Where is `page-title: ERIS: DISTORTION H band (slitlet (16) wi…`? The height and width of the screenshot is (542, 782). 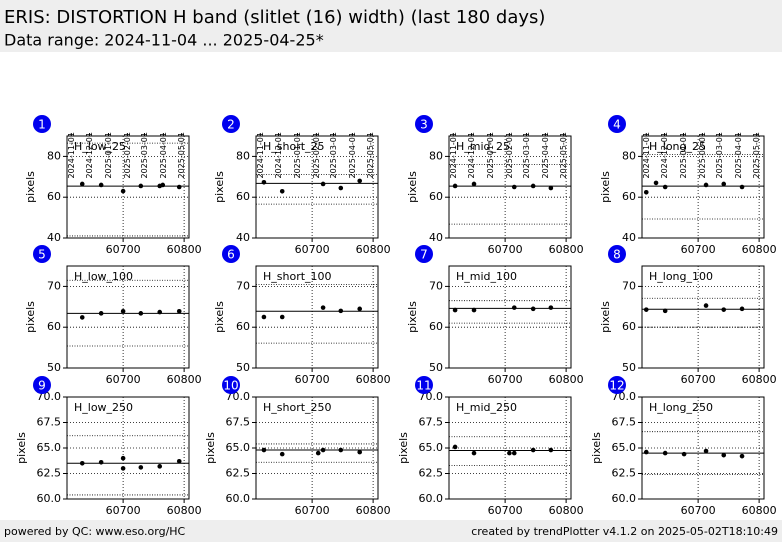 page-title: ERIS: DISTORTION H band (slitlet (16) wi… is located at coordinates (274, 17).